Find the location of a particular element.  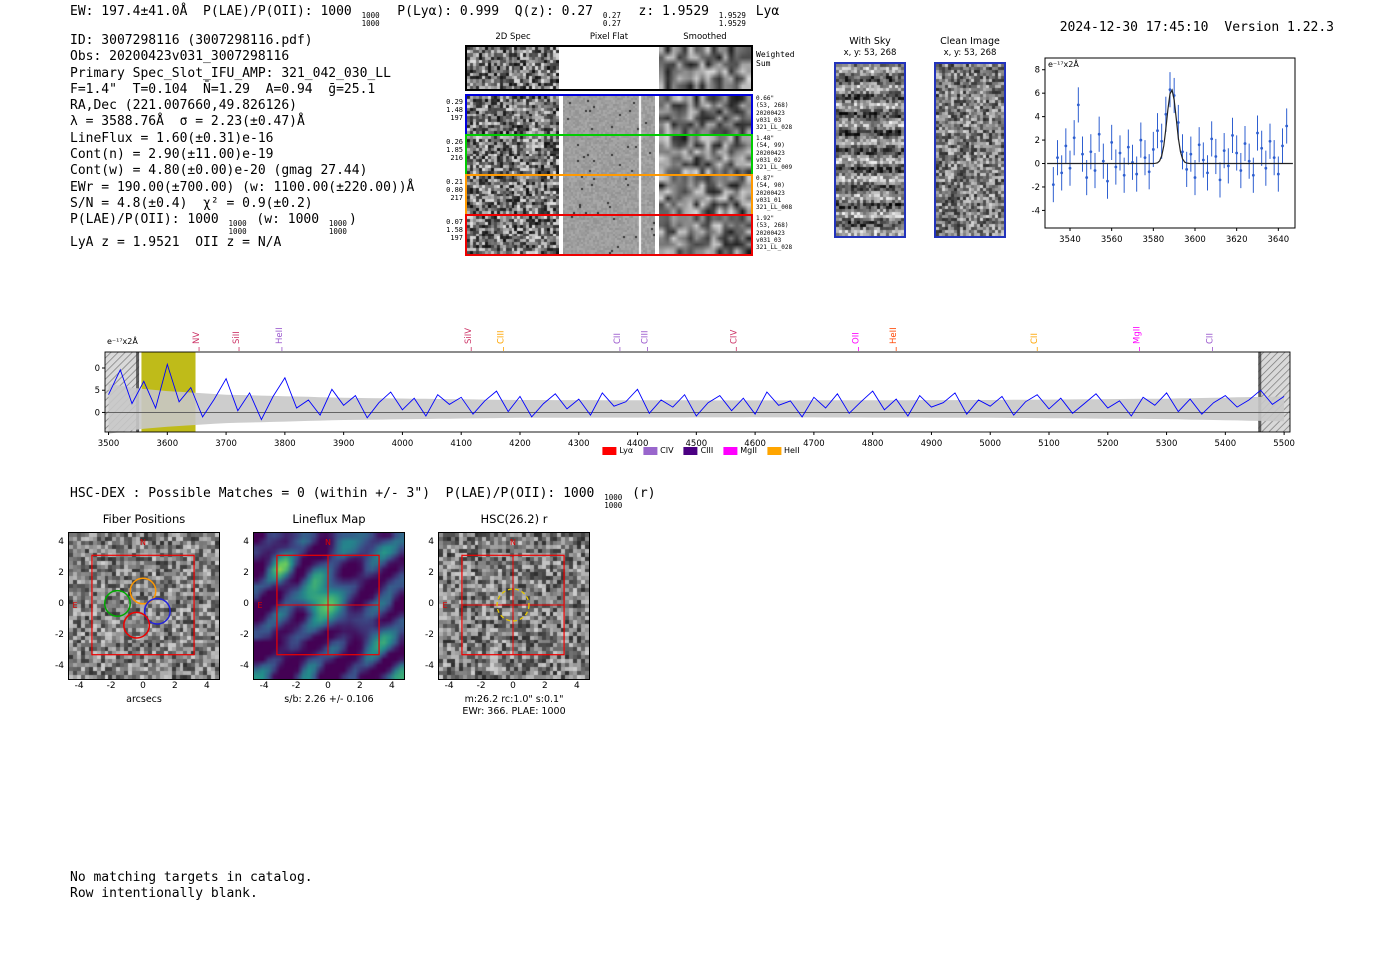

text-run: P(LAE)/P(OII): 1000 is located at coordinates (148, 220).